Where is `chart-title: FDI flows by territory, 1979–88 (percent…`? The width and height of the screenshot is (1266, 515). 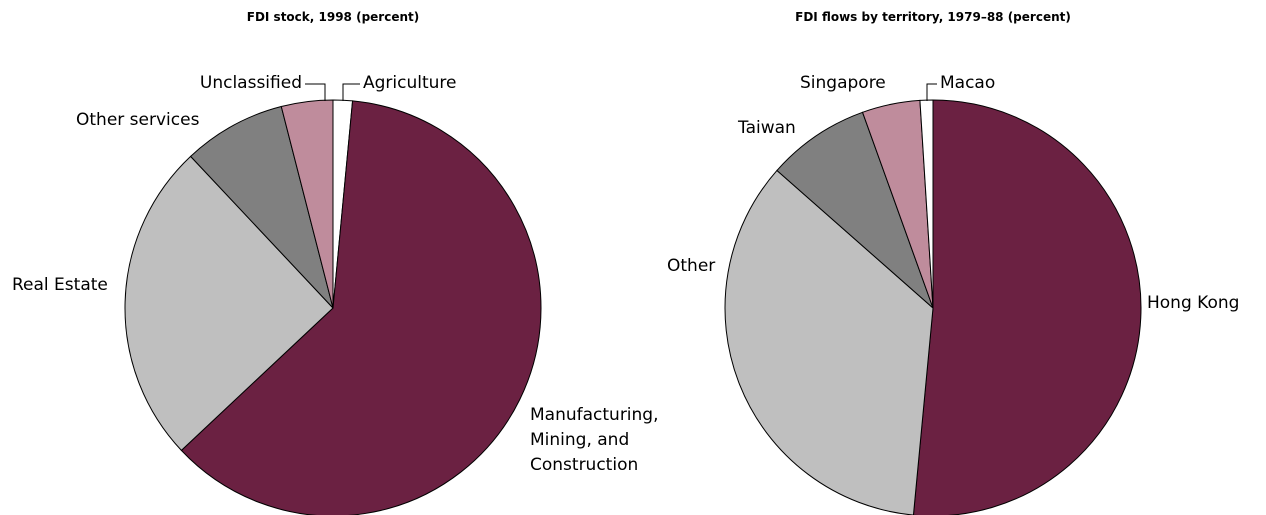 chart-title: FDI flows by territory, 1979–88 (percent… is located at coordinates (933, 17).